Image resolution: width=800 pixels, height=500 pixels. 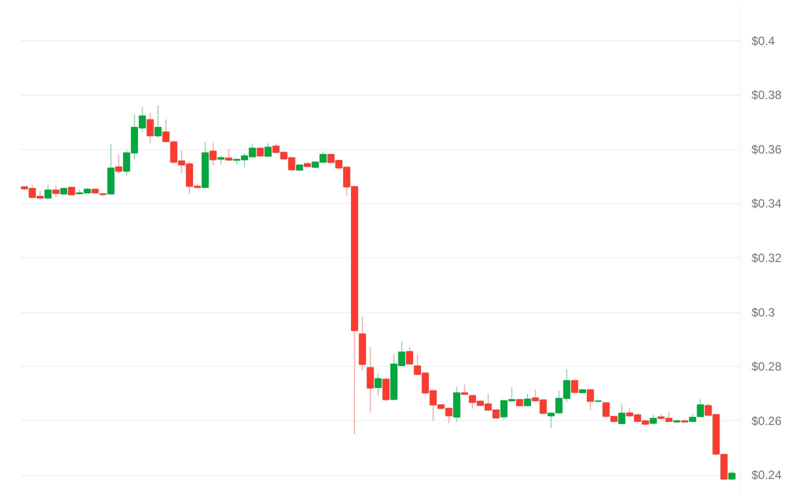 What do you see at coordinates (767, 257) in the screenshot?
I see `y-tick-label: $0.32` at bounding box center [767, 257].